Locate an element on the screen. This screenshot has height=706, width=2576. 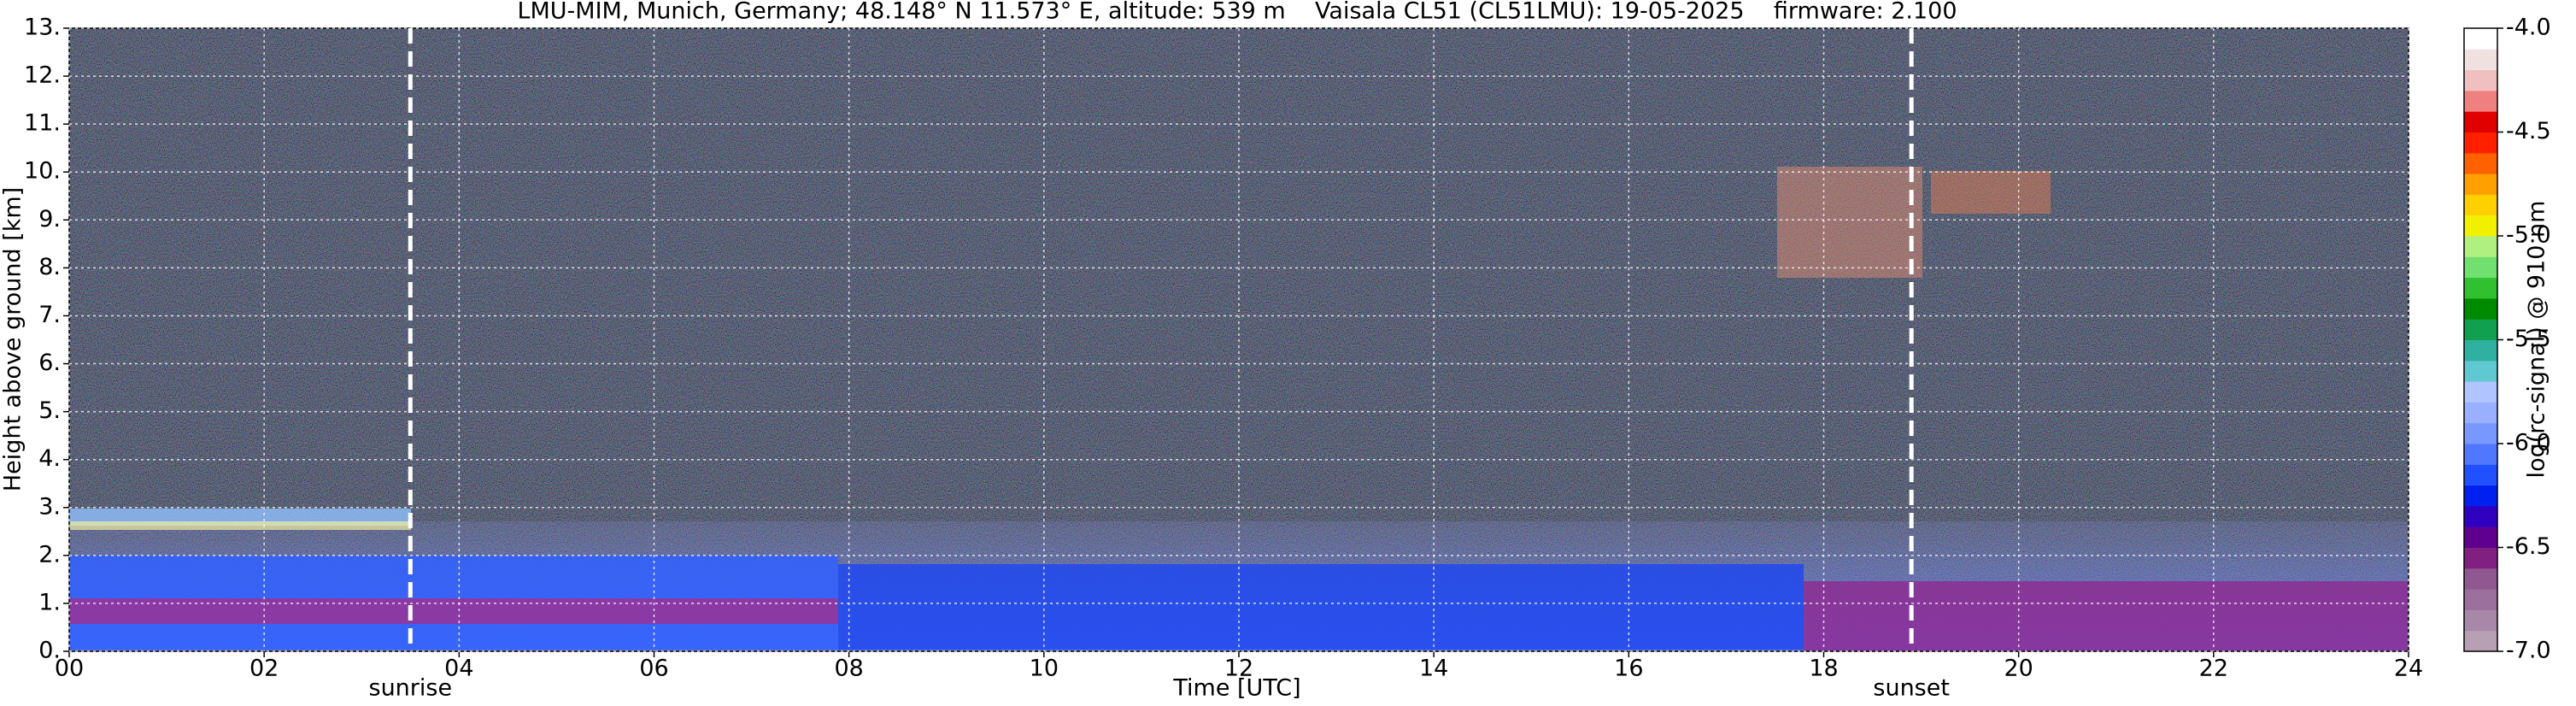
x-tick-label: 16 is located at coordinates (1628, 669).